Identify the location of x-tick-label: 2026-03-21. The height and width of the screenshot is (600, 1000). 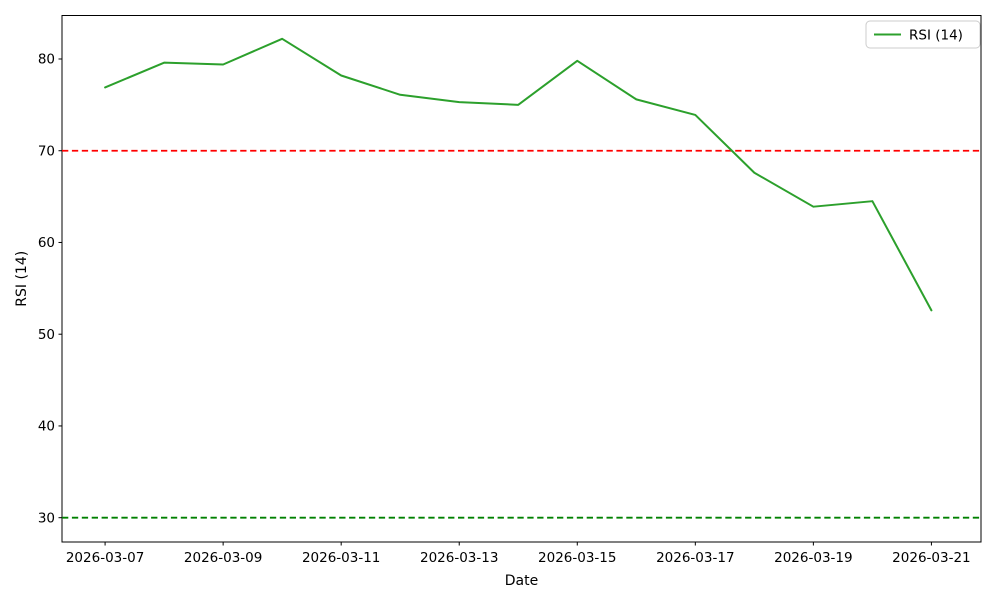
(931, 558).